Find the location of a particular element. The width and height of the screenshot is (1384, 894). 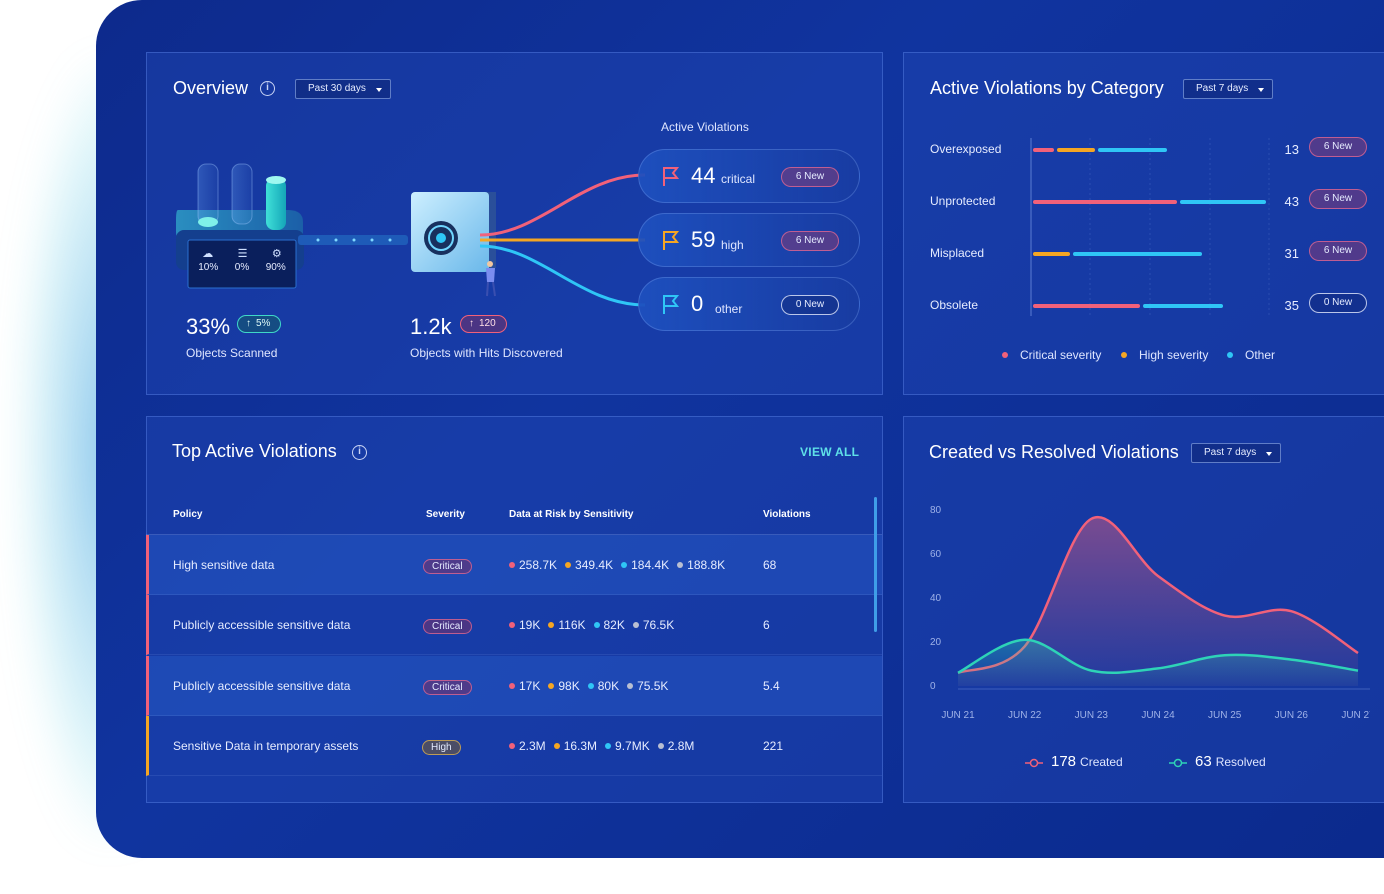

scanner-lens-ring is located at coordinates (441, 238).